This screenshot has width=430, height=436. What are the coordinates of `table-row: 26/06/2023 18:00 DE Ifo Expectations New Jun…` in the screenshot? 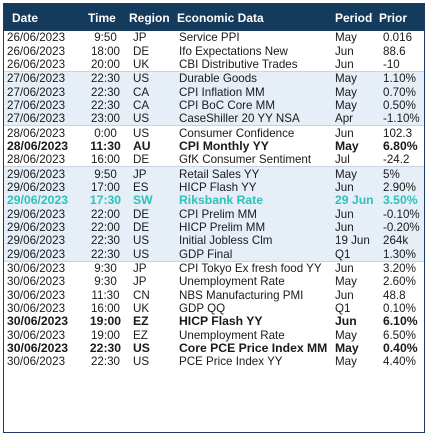 It's located at (214, 51).